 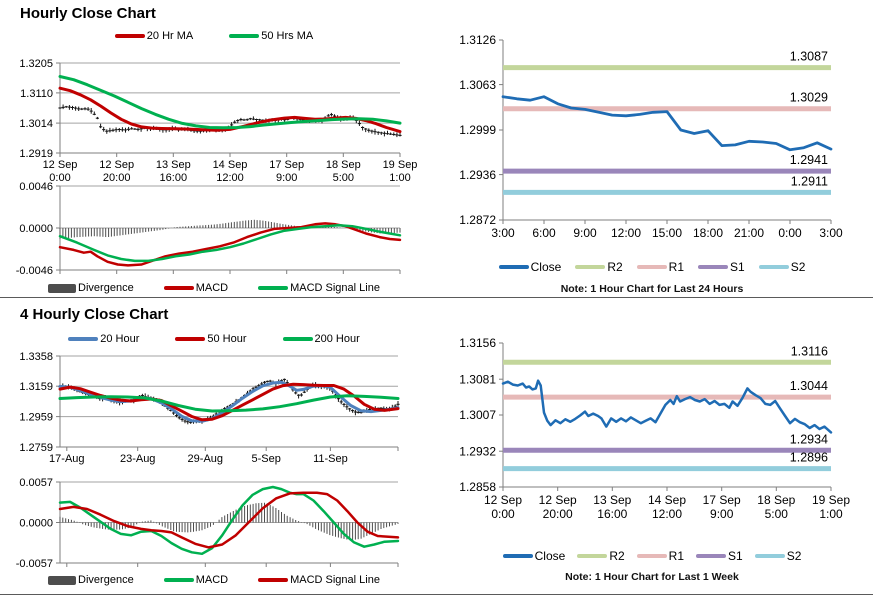 What do you see at coordinates (400, 165) in the screenshot?
I see `svg-text: 19 Sep` at bounding box center [400, 165].